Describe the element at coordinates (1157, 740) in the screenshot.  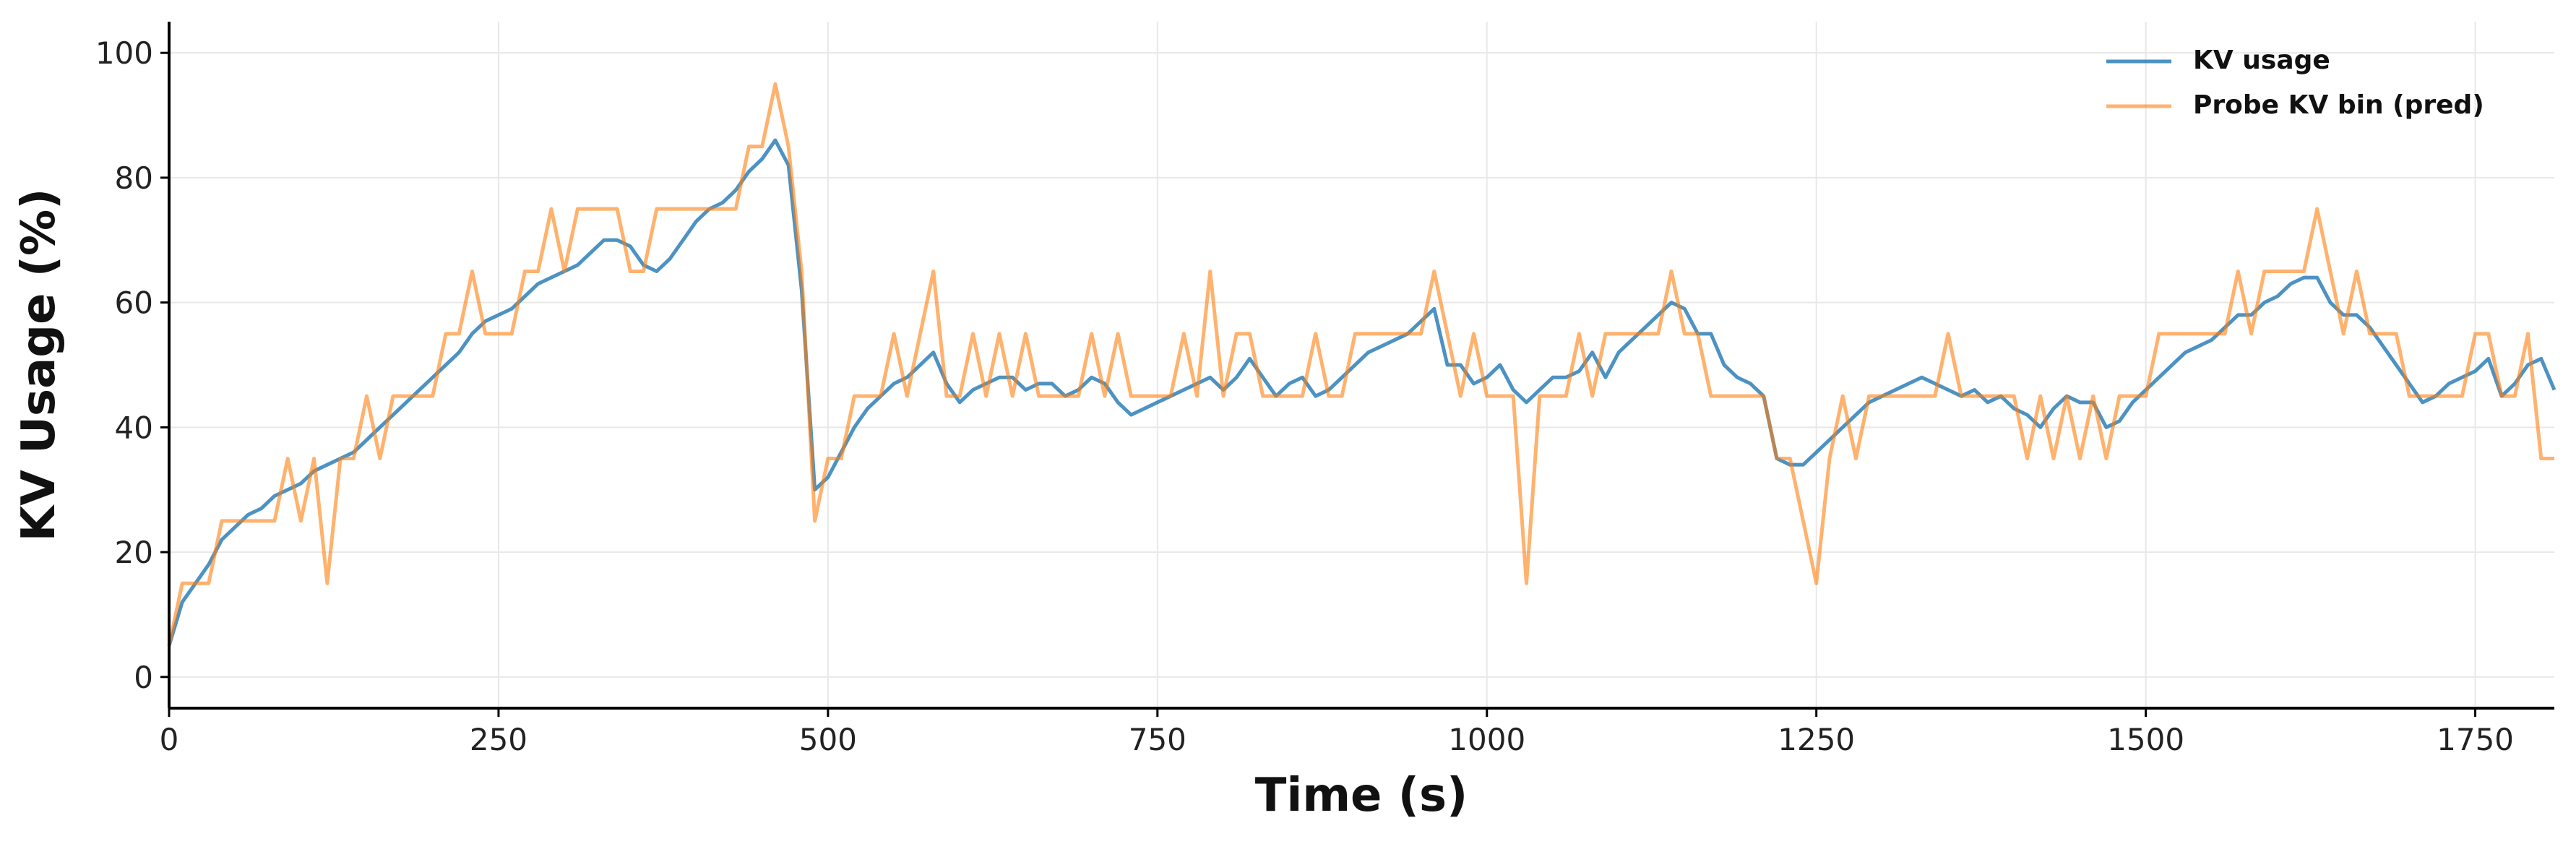
I see `x-tick-label: 750` at that location.